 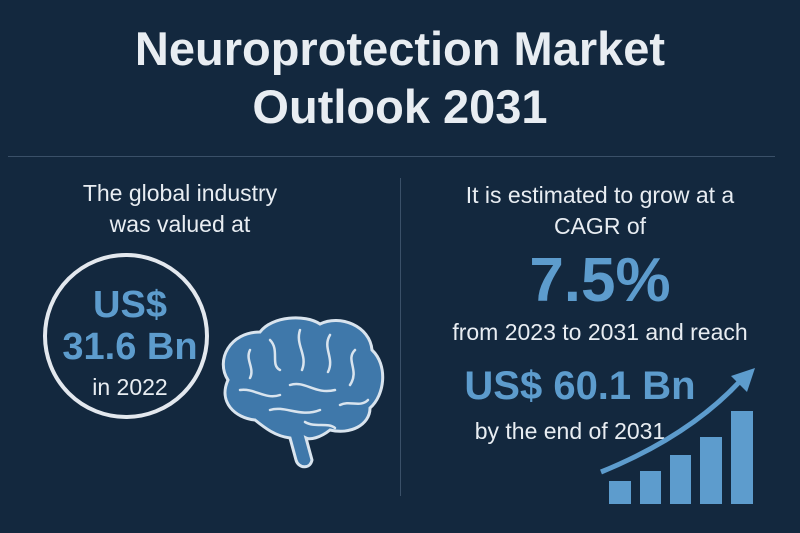 I want to click on cagr-value: 7.5%, so click(x=600, y=280).